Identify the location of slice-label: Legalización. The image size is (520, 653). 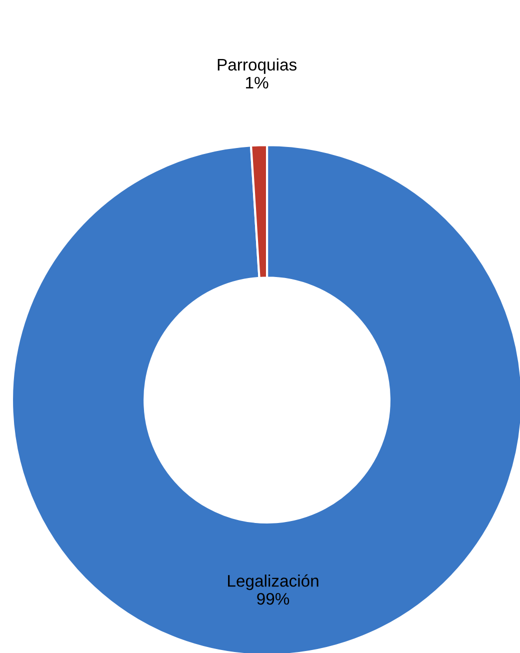
(273, 582).